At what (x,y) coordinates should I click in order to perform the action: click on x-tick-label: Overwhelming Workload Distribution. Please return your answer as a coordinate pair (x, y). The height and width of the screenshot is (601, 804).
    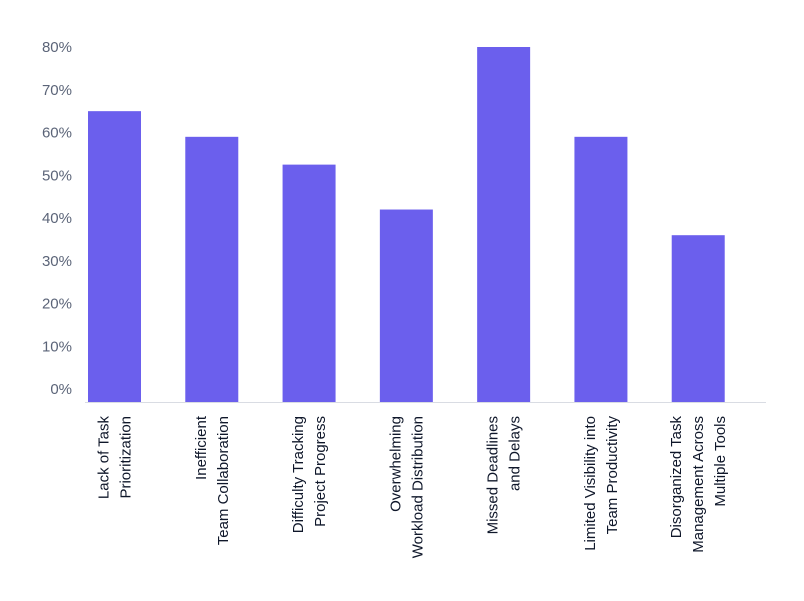
    Looking at the image, I should click on (406, 487).